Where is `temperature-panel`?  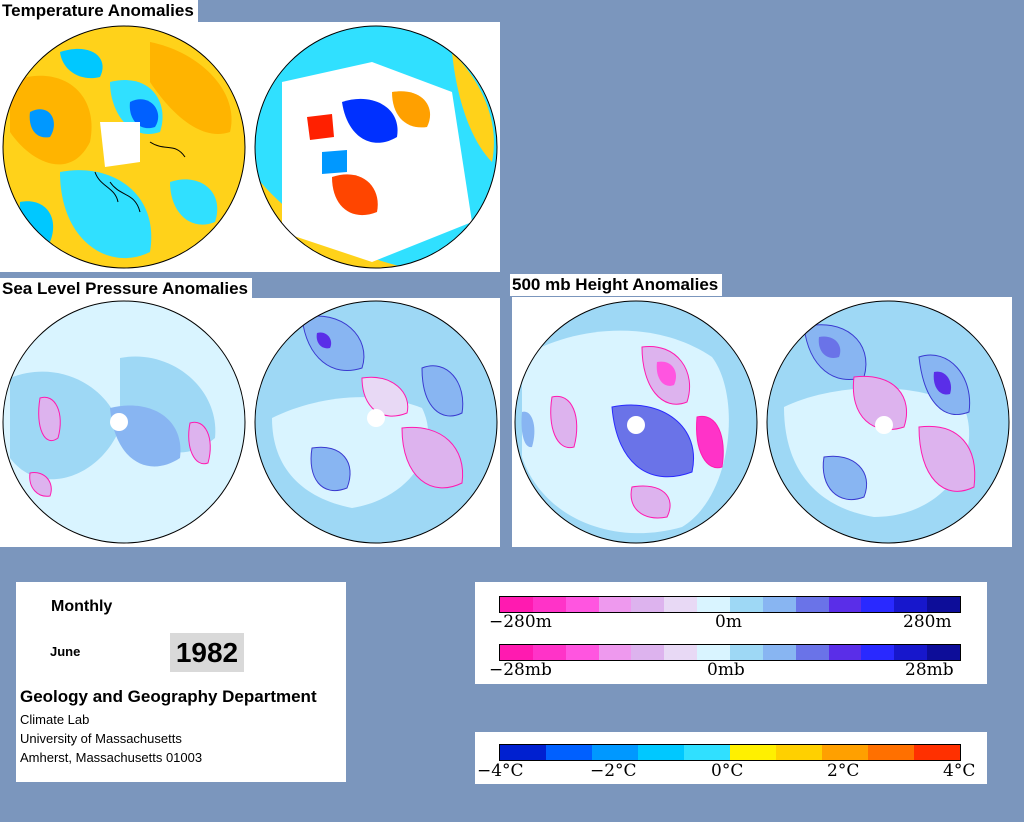 temperature-panel is located at coordinates (250, 147).